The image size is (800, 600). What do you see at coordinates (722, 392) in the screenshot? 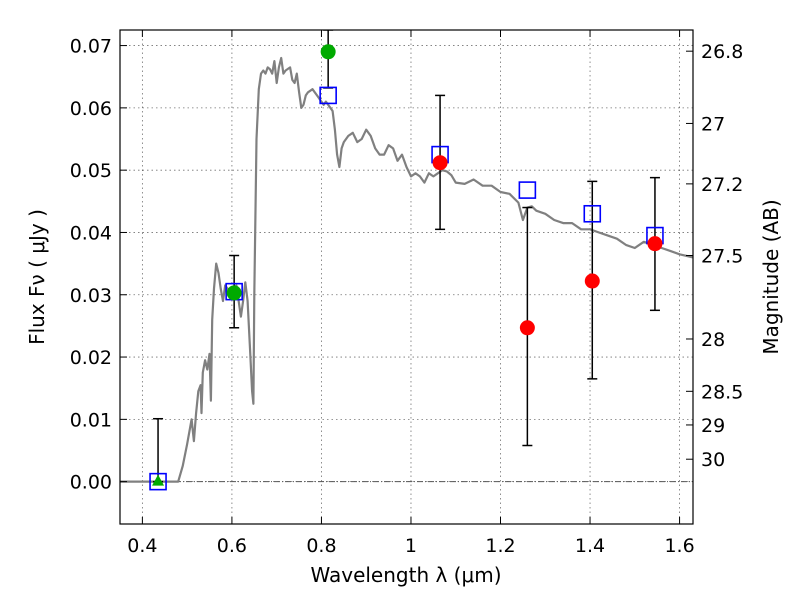
I see `magnitude-tick-label: 28.5` at bounding box center [722, 392].